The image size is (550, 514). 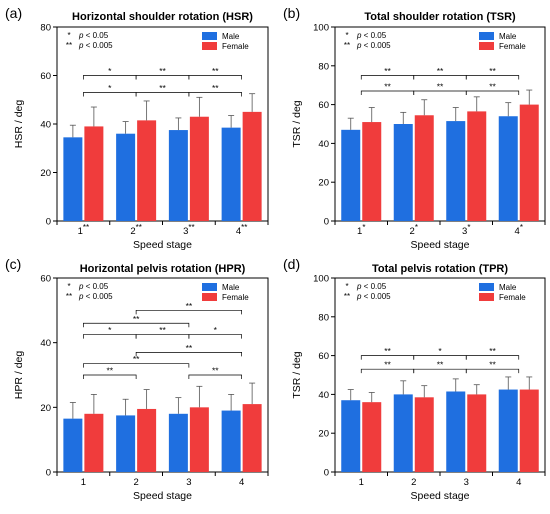 What do you see at coordinates (162, 17) in the screenshot?
I see `chart-title: Horizontal shoulder rotation (HSR)` at bounding box center [162, 17].